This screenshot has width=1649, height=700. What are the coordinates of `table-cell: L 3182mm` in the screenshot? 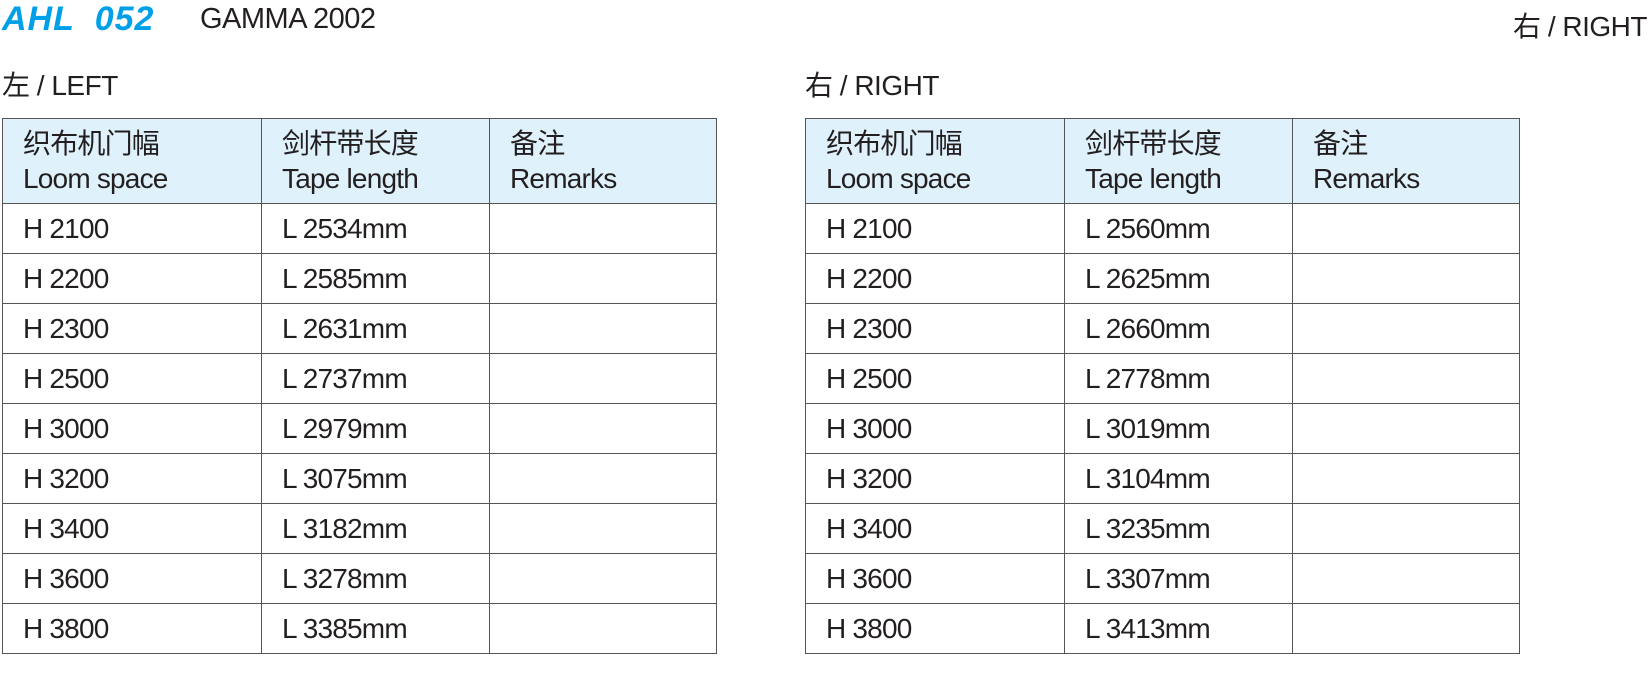 It's located at (375, 528).